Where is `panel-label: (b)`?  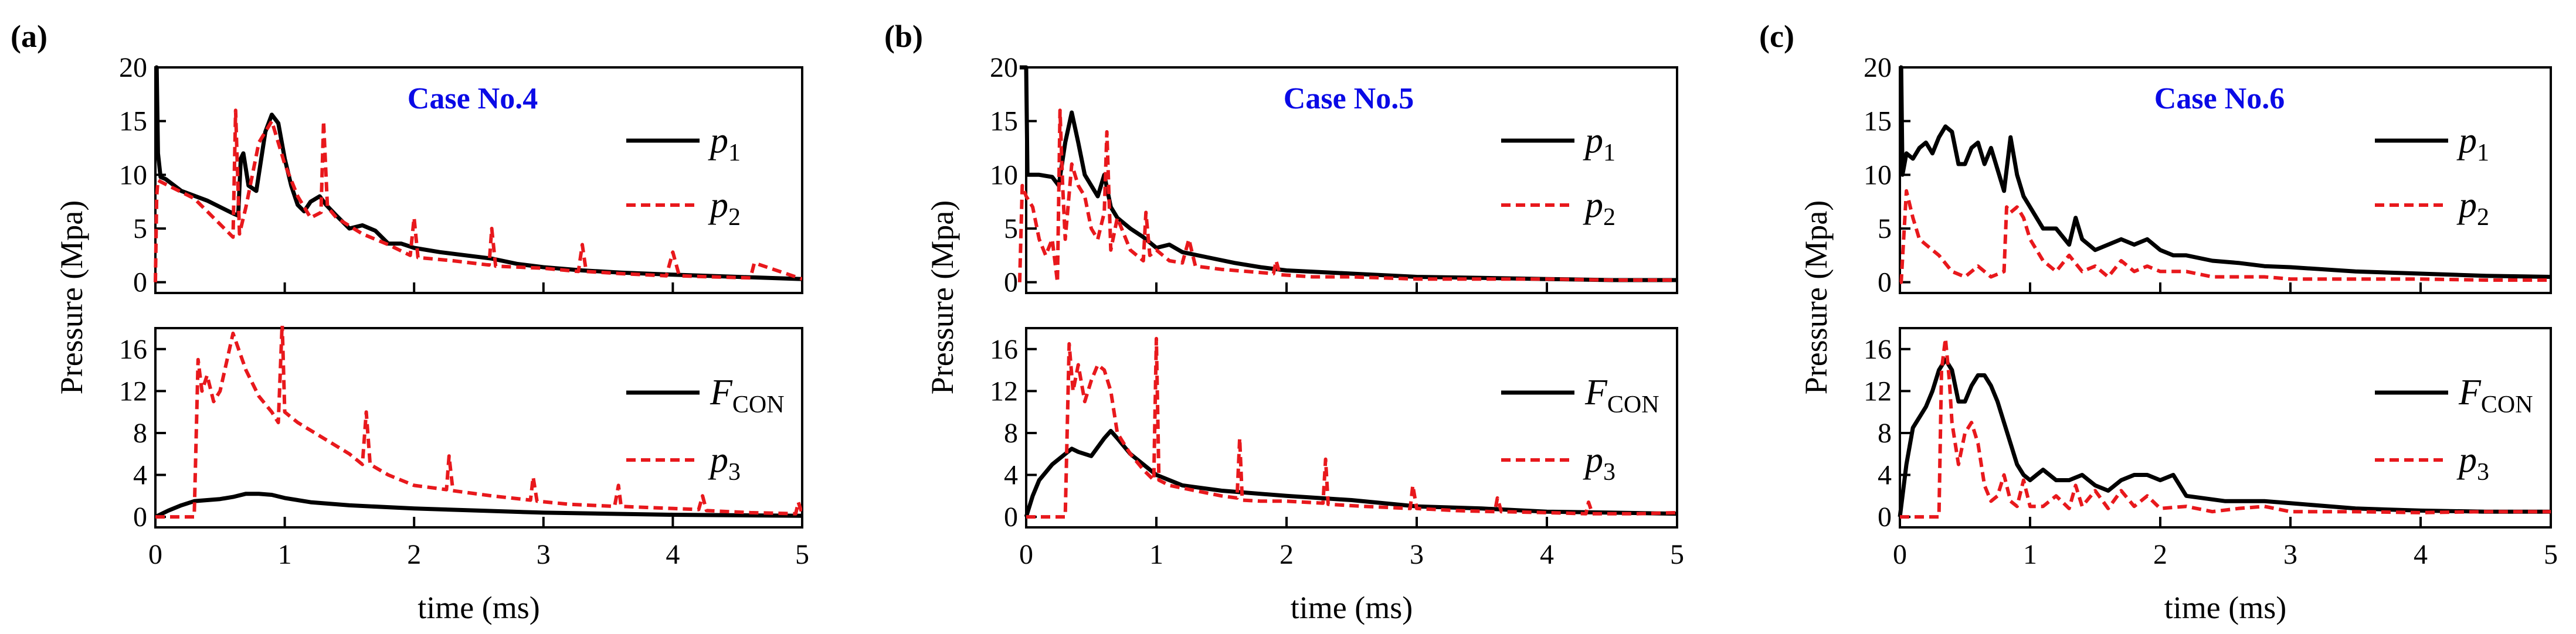
panel-label: (b) is located at coordinates (903, 36).